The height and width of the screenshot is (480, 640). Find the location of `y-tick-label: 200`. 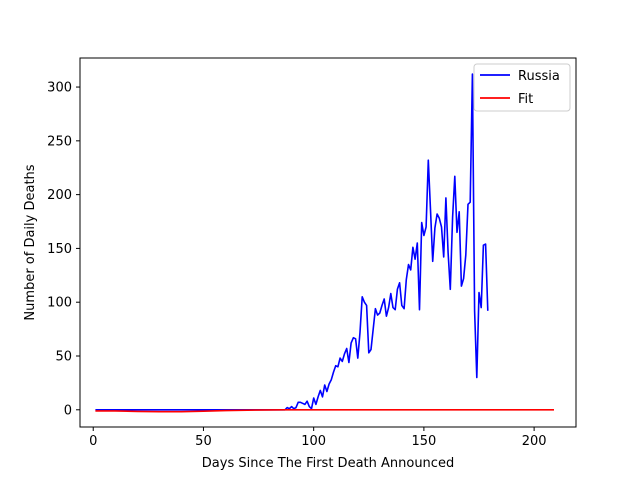

y-tick-label: 200 is located at coordinates (59, 195).